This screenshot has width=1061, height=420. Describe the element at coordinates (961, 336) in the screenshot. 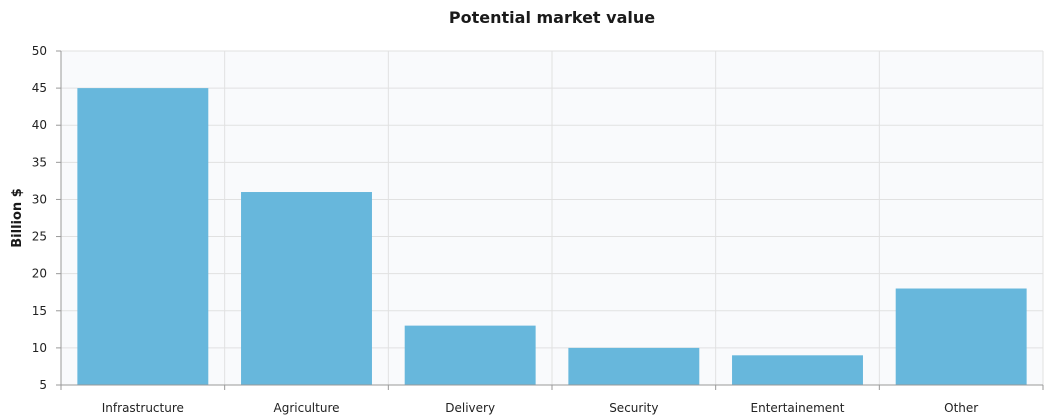

I see `bar-other` at that location.